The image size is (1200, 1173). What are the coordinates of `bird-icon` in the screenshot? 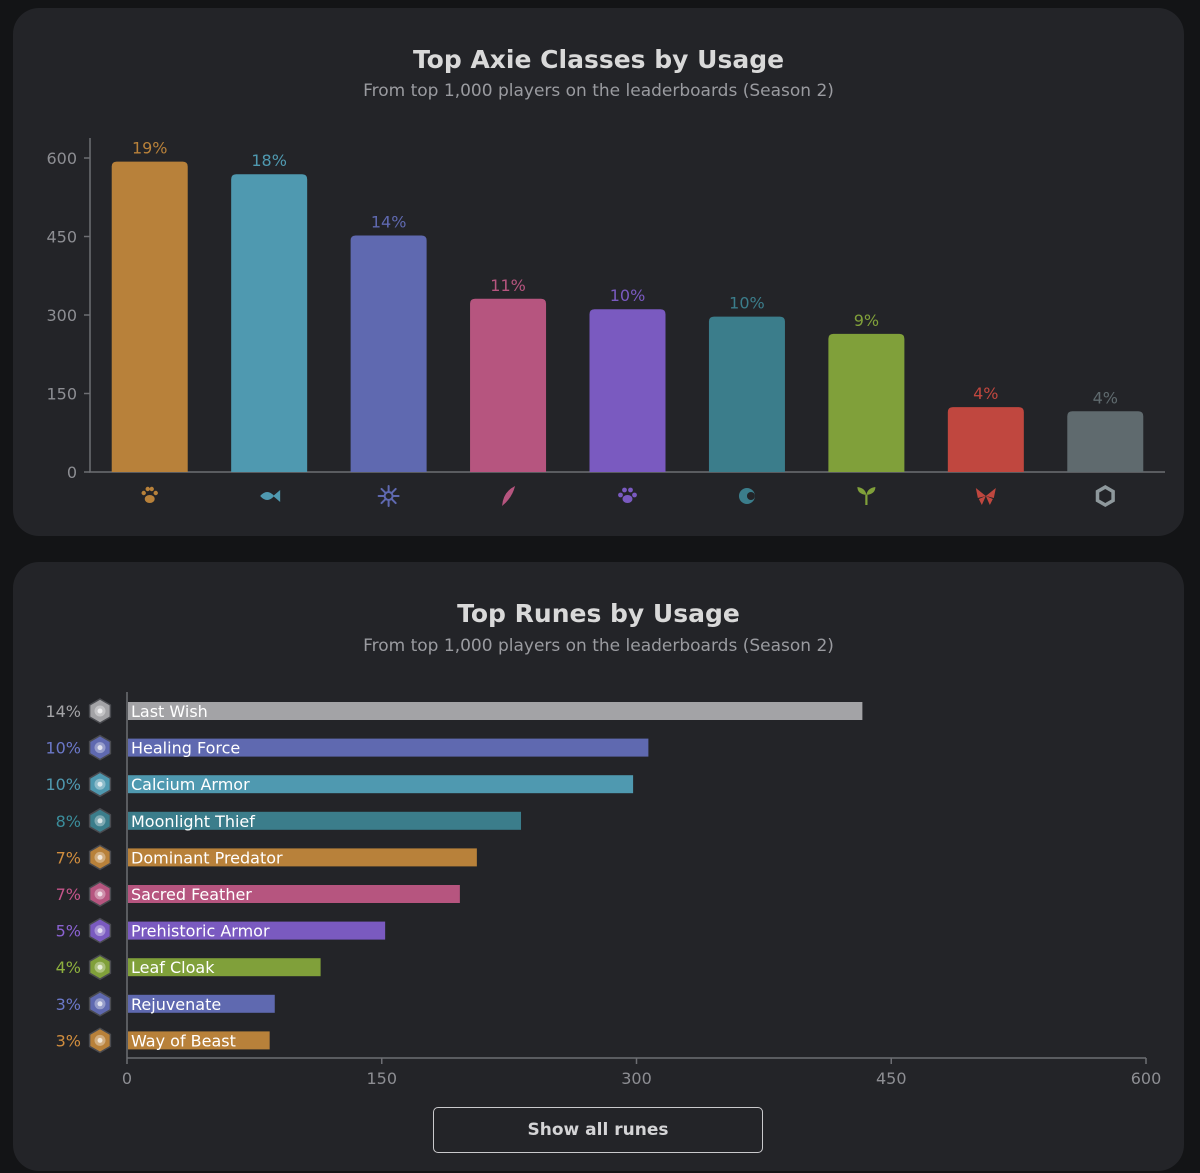 It's located at (509, 496).